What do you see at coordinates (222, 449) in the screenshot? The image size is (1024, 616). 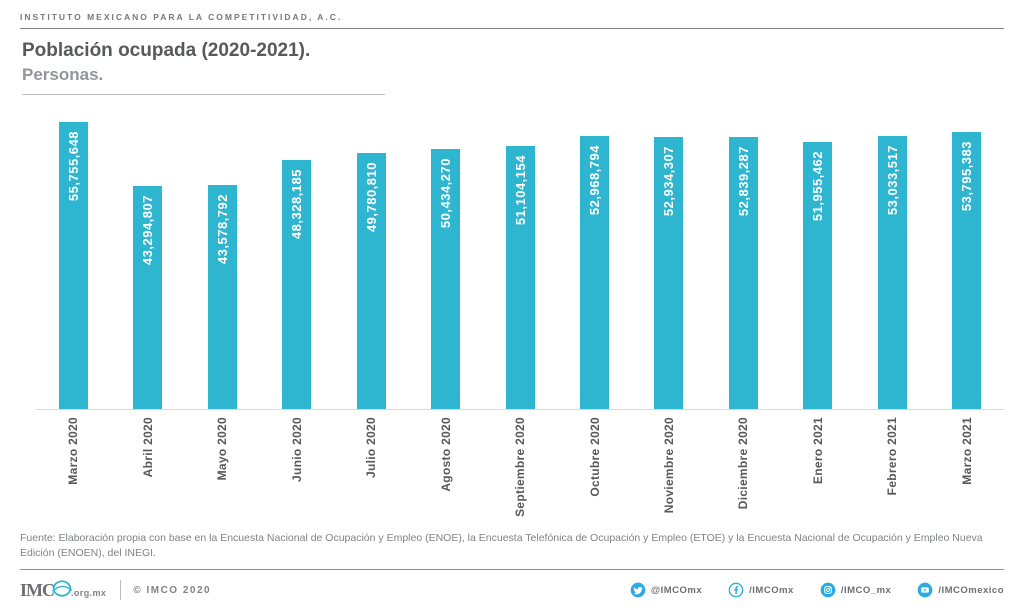 I see `x-tick-label: Mayo 2020` at bounding box center [222, 449].